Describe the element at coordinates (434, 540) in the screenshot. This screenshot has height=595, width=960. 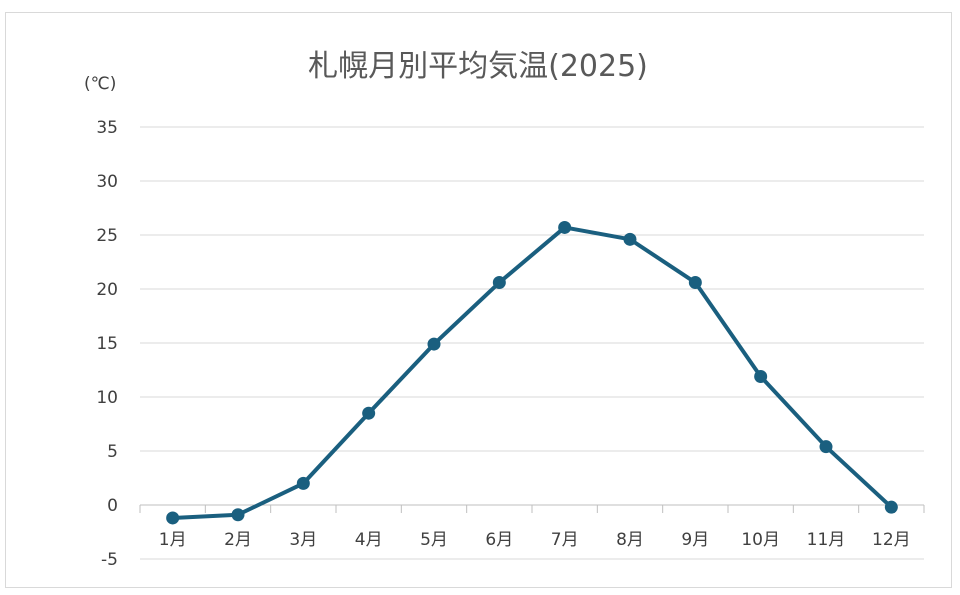
I see `x-tick-label: 5月` at that location.